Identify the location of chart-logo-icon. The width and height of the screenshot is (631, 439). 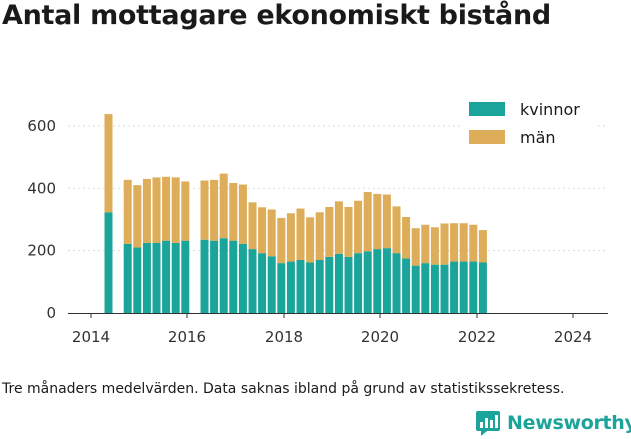
(488, 423).